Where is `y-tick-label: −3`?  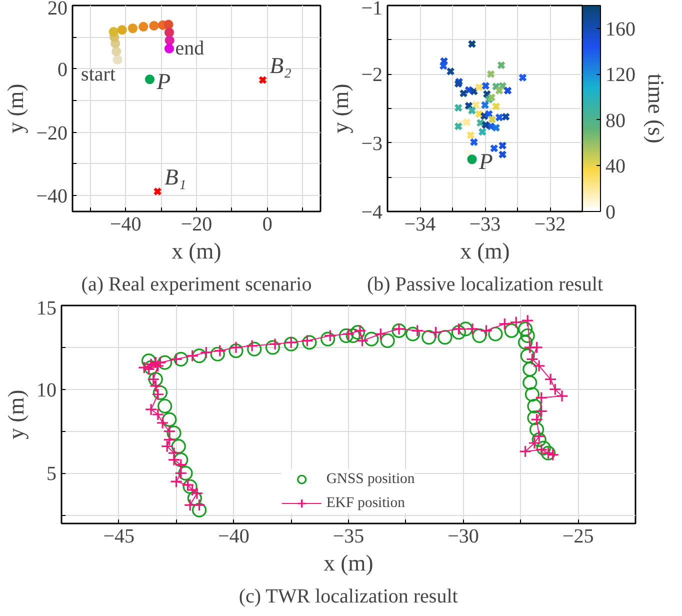
y-tick-label: −3 is located at coordinates (371, 143).